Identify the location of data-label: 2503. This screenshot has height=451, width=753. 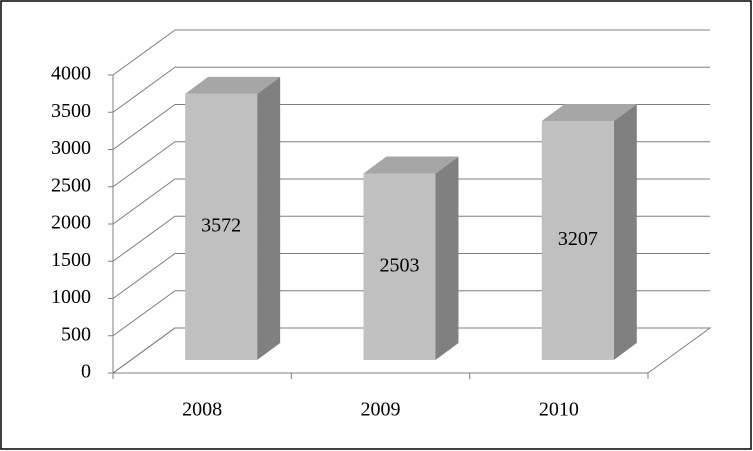
(399, 265).